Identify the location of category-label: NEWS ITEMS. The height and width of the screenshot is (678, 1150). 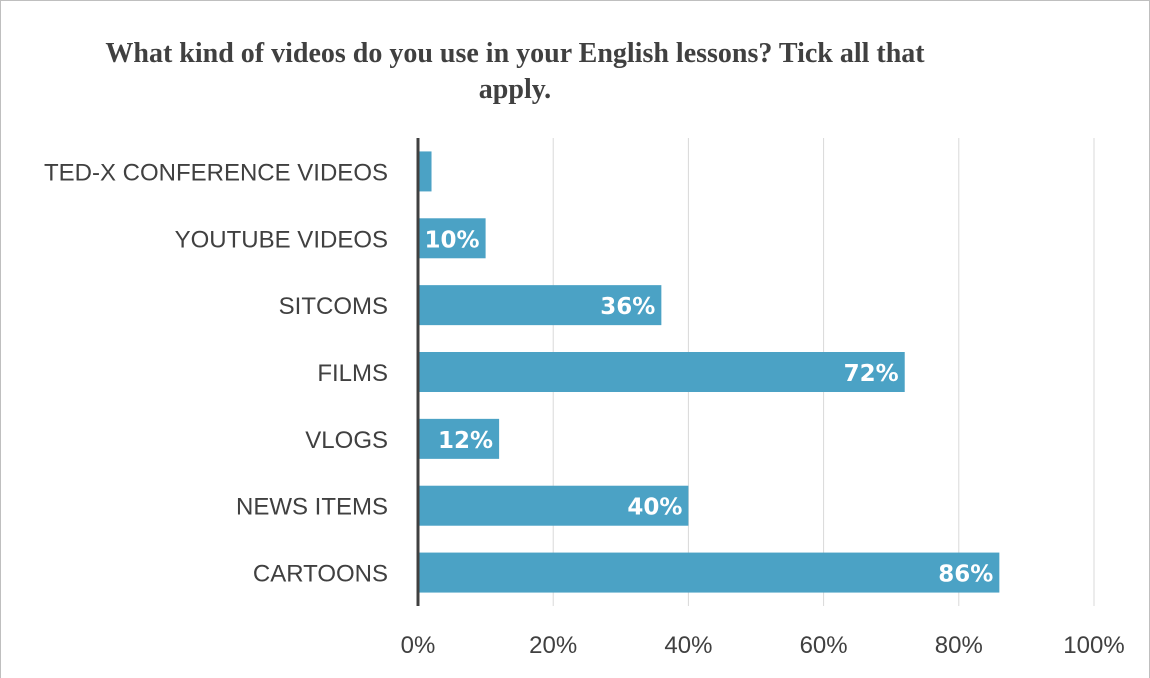
(312, 507).